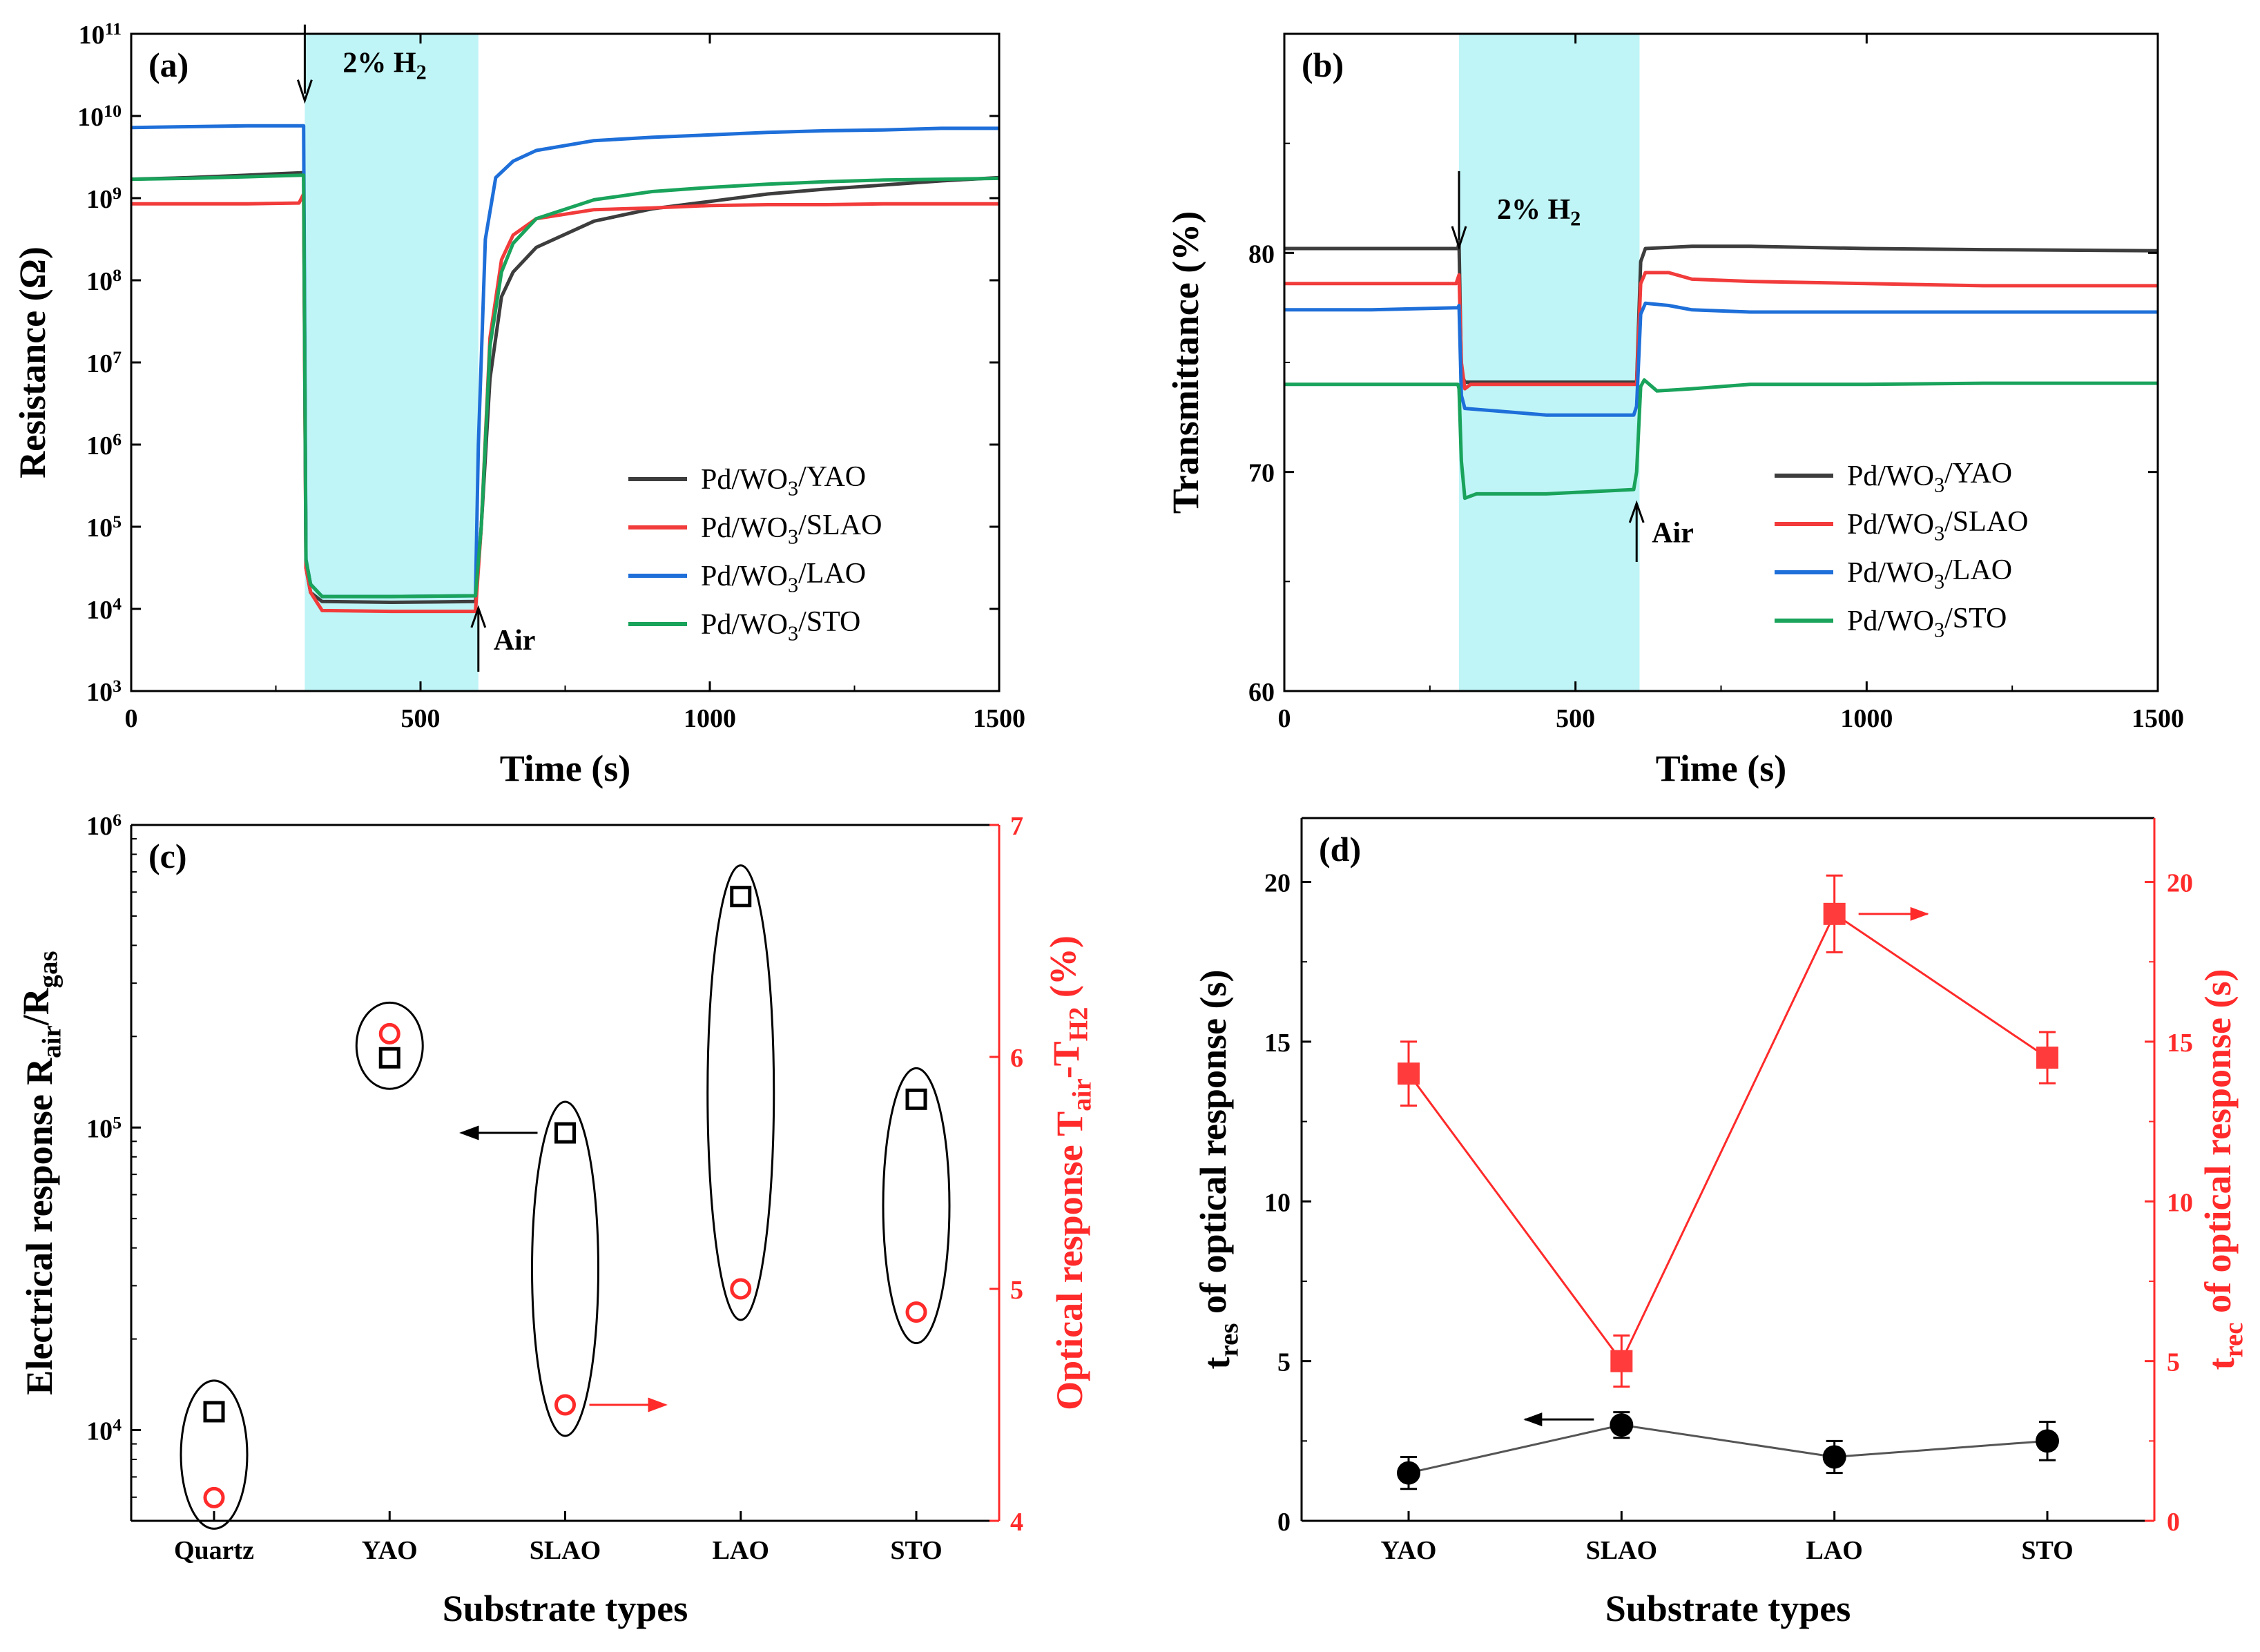 This screenshot has height=1652, width=2260. I want to click on left-axis-title: tres of optical response (s), so click(1218, 1170).